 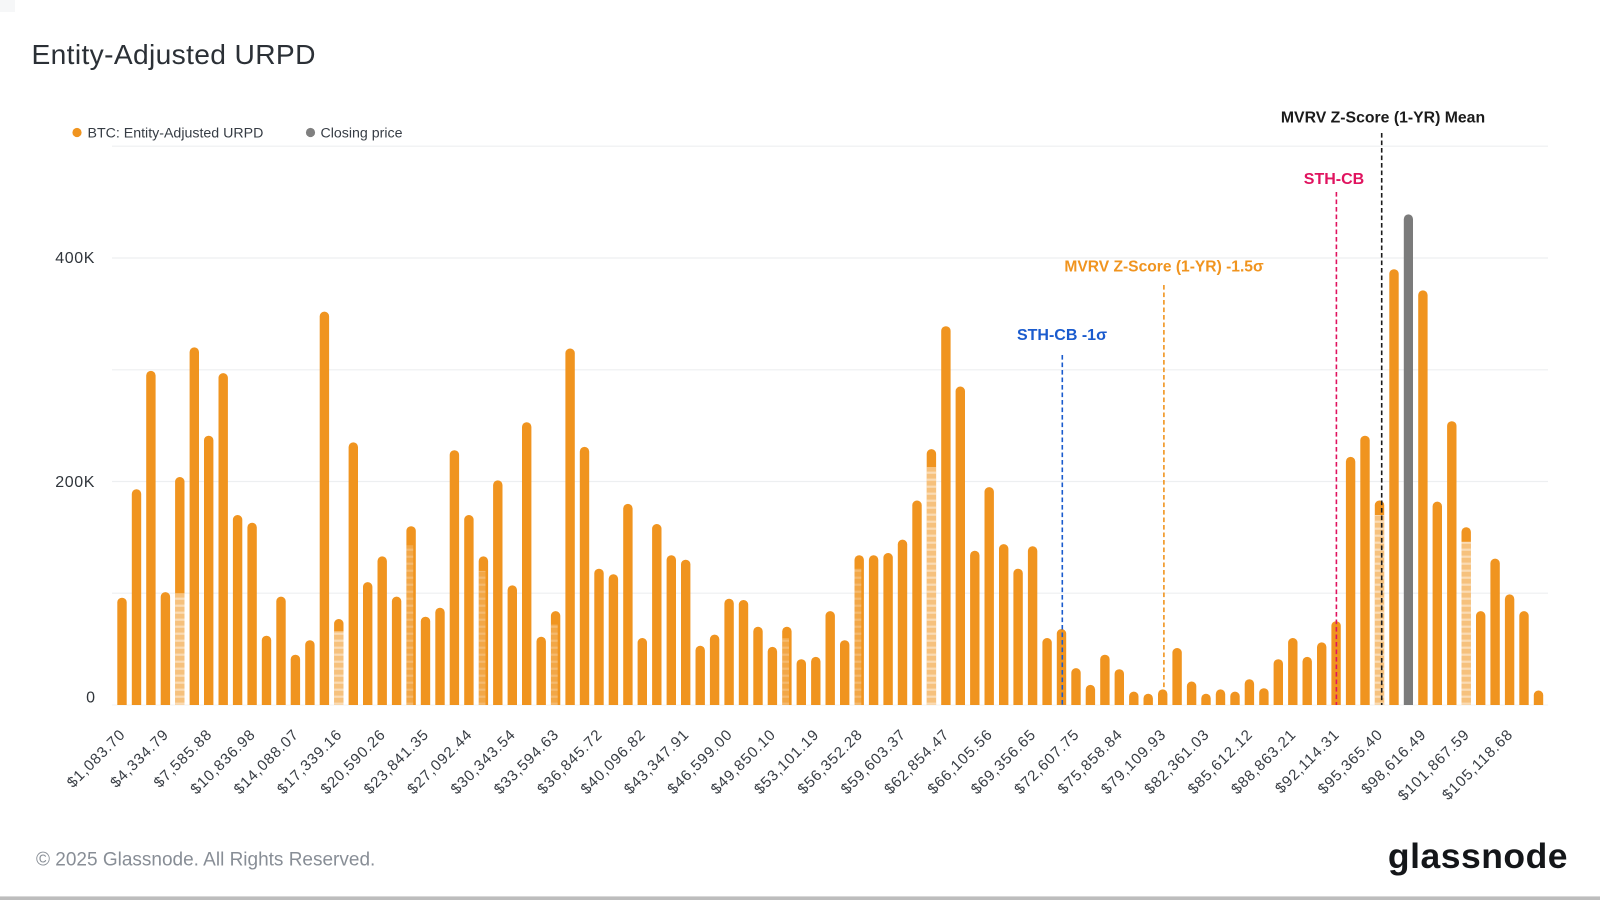 What do you see at coordinates (90, 698) in the screenshot?
I see `svg-text: 0` at bounding box center [90, 698].